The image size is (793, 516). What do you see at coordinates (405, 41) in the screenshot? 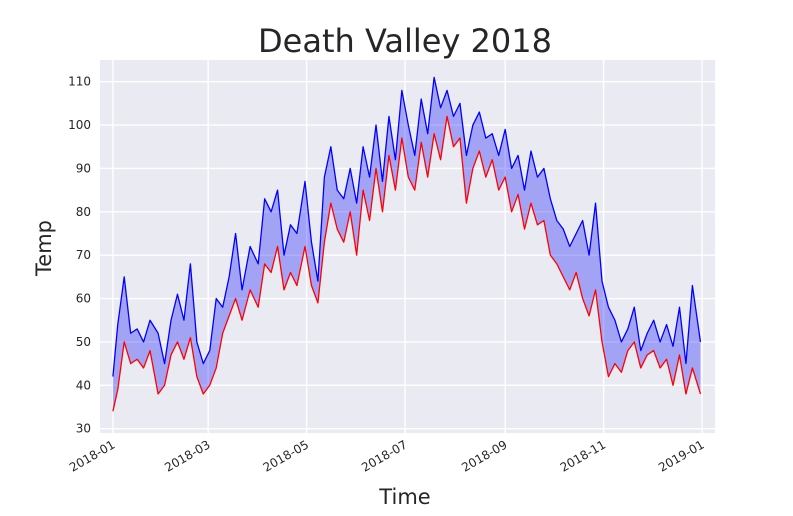
I see `chart-title: Death Valley 2018` at bounding box center [405, 41].